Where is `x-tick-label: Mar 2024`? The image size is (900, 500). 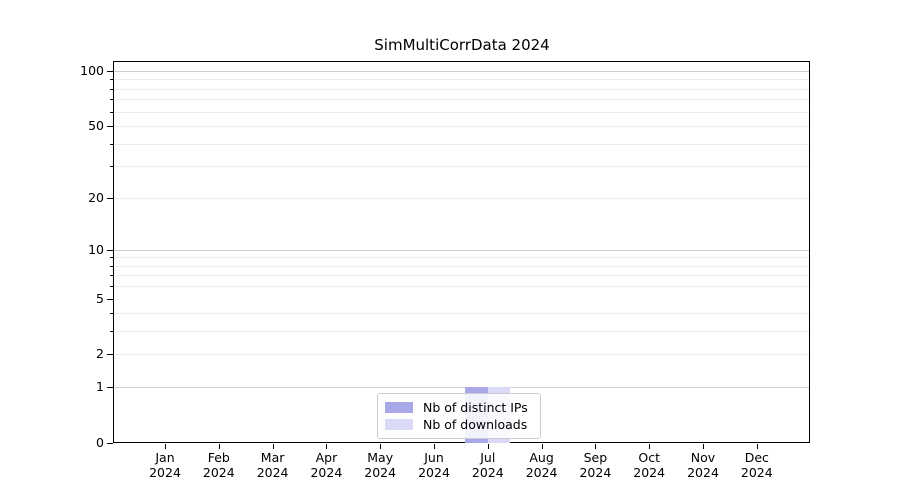 x-tick-label: Mar 2024 is located at coordinates (273, 465).